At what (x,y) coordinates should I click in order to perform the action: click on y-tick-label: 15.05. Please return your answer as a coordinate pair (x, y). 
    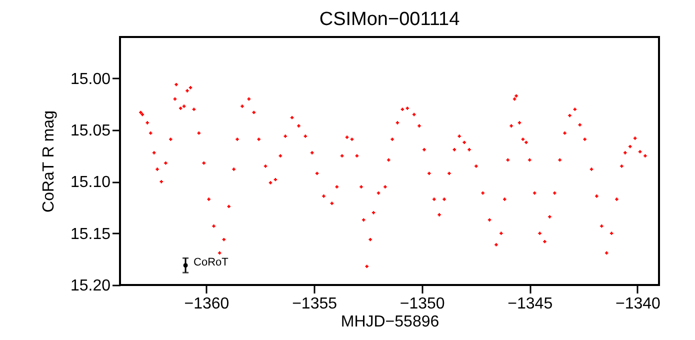
    Looking at the image, I should click on (90, 131).